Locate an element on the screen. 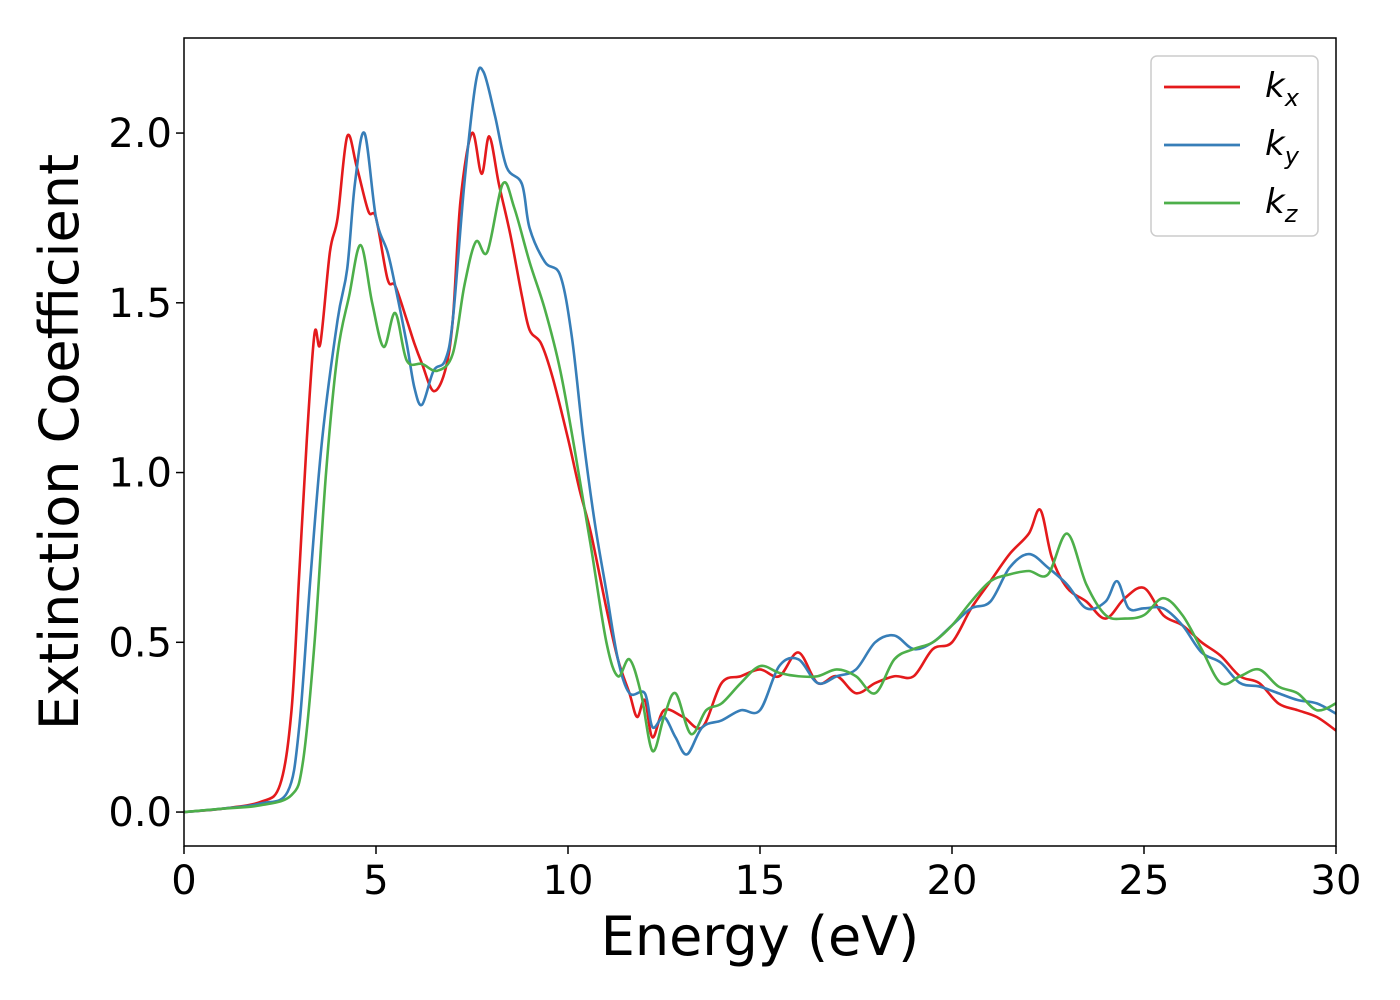 Image resolution: width=1400 pixels, height=1000 pixels. y-tick-label: 0.5 is located at coordinates (140, 643).